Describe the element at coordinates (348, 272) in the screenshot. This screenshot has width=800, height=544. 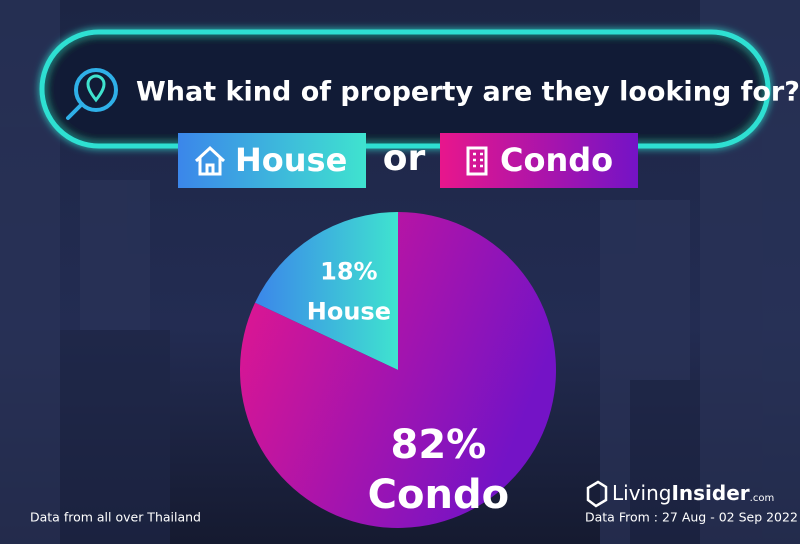
I see `value-label: 18%` at that location.